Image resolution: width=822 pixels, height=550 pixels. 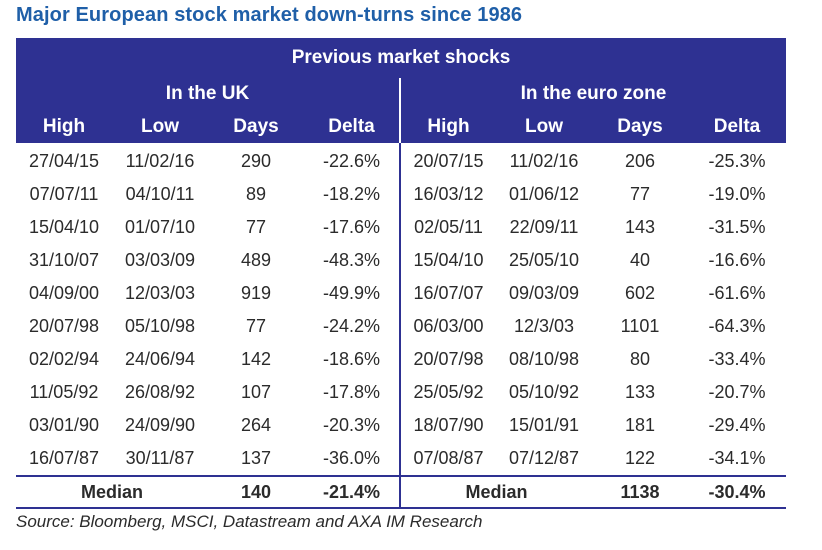 I want to click on uk-high-cell: 27/04/15, so click(x=64, y=161).